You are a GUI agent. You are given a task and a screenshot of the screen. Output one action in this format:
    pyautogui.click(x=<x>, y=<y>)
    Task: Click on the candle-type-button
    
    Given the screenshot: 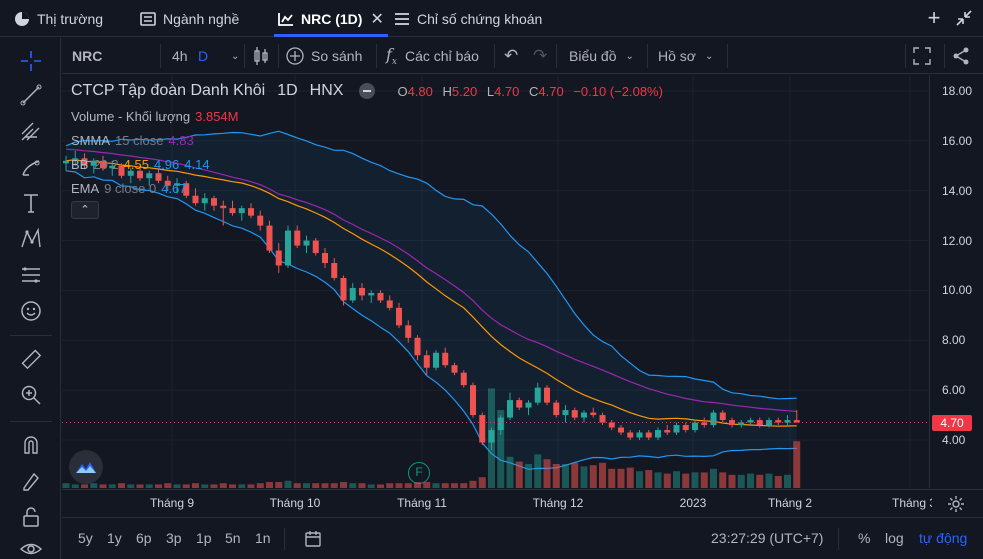 What is the action you would take?
    pyautogui.click(x=261, y=56)
    